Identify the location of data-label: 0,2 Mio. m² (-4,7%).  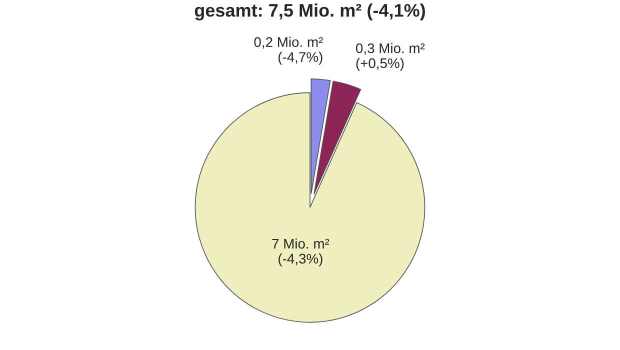
(288, 50).